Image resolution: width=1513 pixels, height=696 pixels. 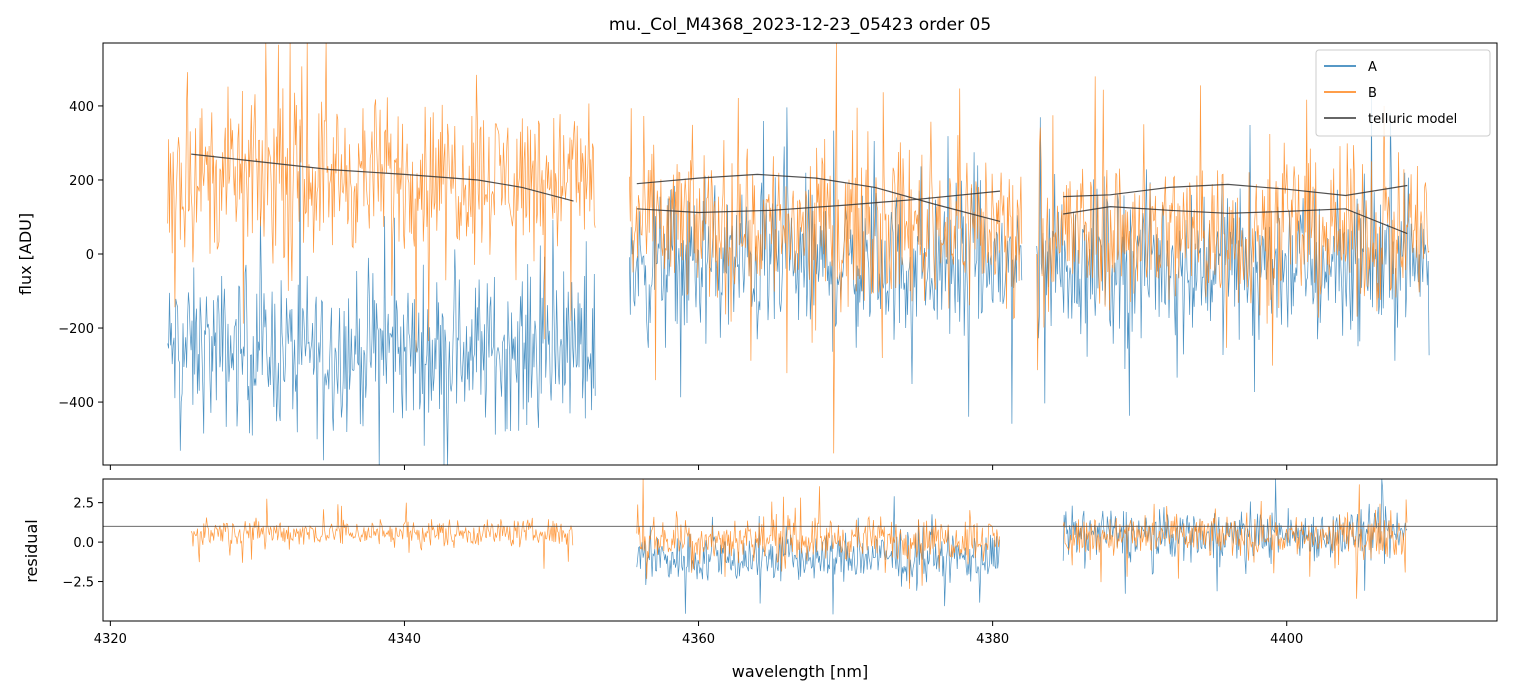 What do you see at coordinates (404, 639) in the screenshot?
I see `x-tick-label: 4340` at bounding box center [404, 639].